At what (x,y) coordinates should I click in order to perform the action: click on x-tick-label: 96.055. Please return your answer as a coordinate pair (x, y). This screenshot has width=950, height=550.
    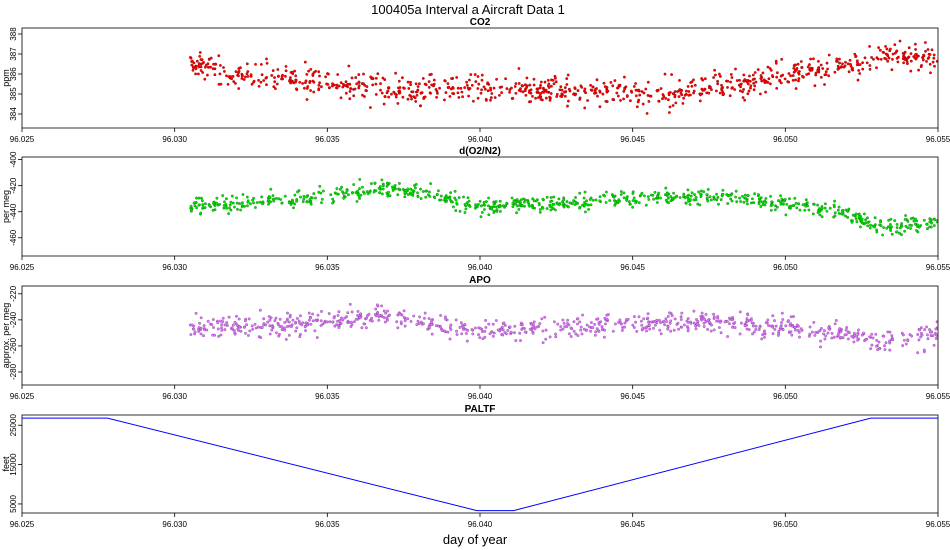
    Looking at the image, I should click on (938, 139).